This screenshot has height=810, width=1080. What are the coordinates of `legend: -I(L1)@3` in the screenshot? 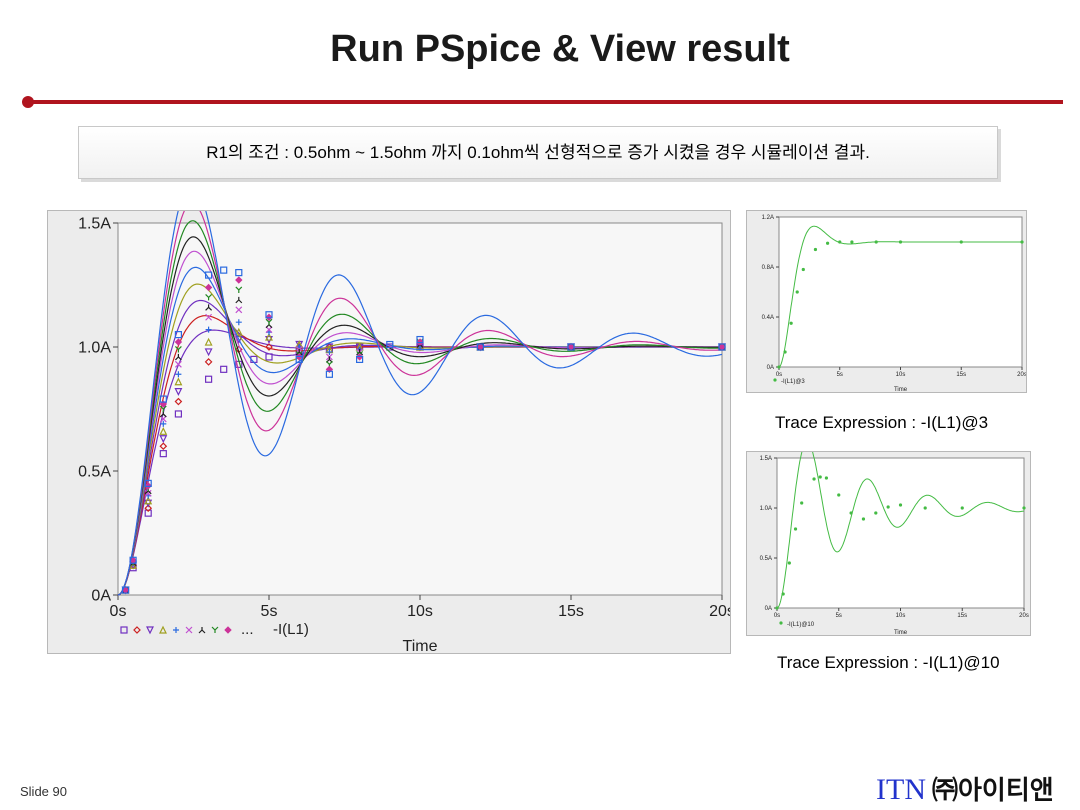 It's located at (789, 381).